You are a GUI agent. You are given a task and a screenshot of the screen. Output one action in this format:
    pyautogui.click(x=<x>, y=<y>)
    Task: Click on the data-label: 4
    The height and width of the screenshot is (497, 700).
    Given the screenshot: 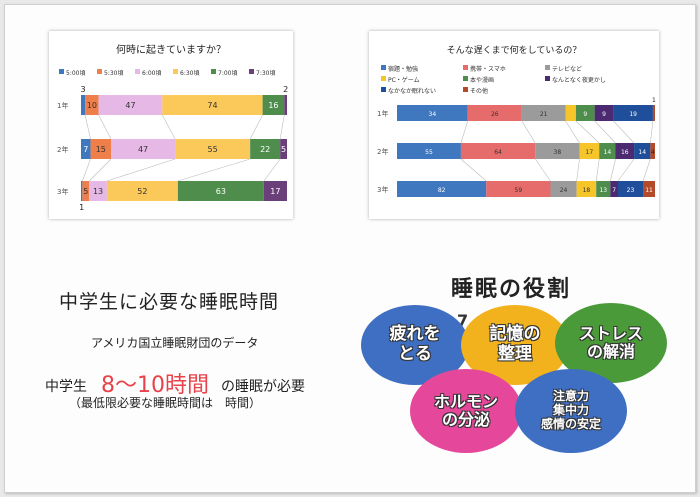 What is the action you would take?
    pyautogui.click(x=653, y=152)
    